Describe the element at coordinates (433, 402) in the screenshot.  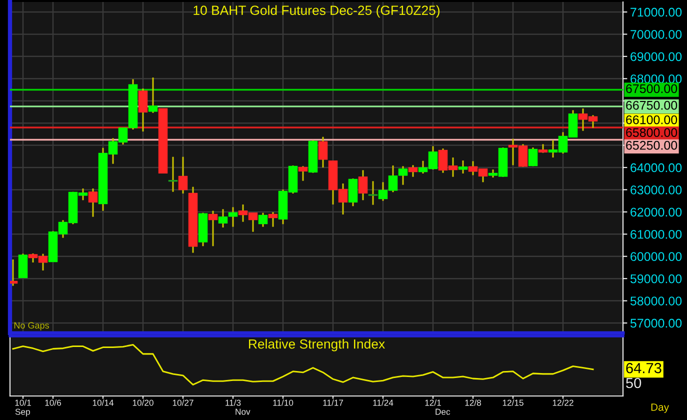
I see `x-tick-label: 12/1` at that location.